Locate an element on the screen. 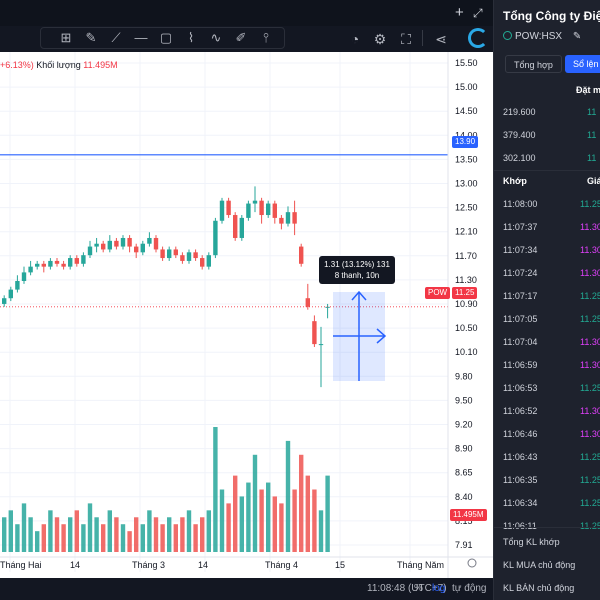  trade-row: 11:07:37 11.30 is located at coordinates (547, 227).